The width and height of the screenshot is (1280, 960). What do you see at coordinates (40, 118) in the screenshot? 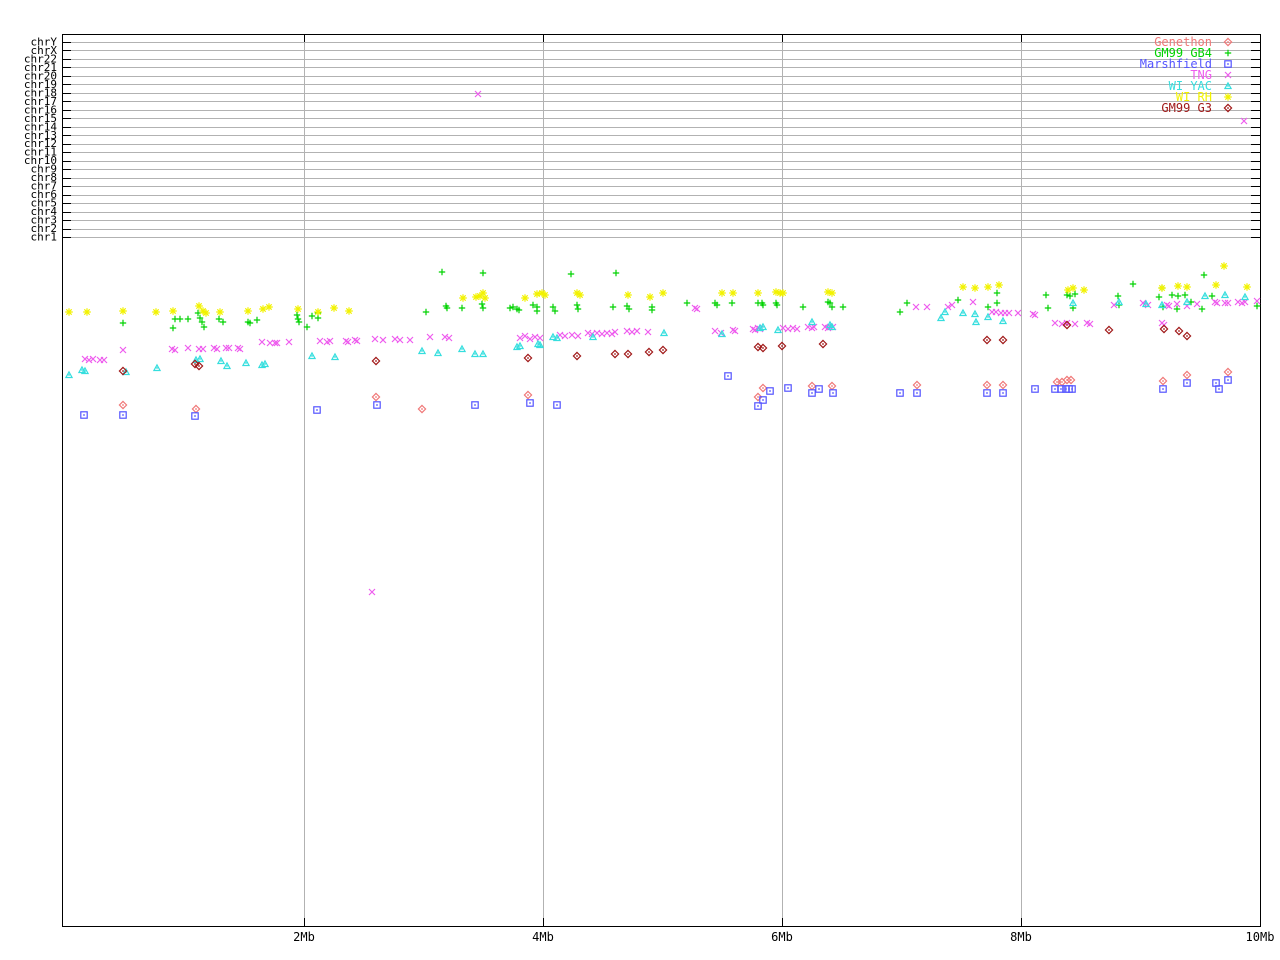
I see `y-tick-label: chr15` at bounding box center [40, 118].